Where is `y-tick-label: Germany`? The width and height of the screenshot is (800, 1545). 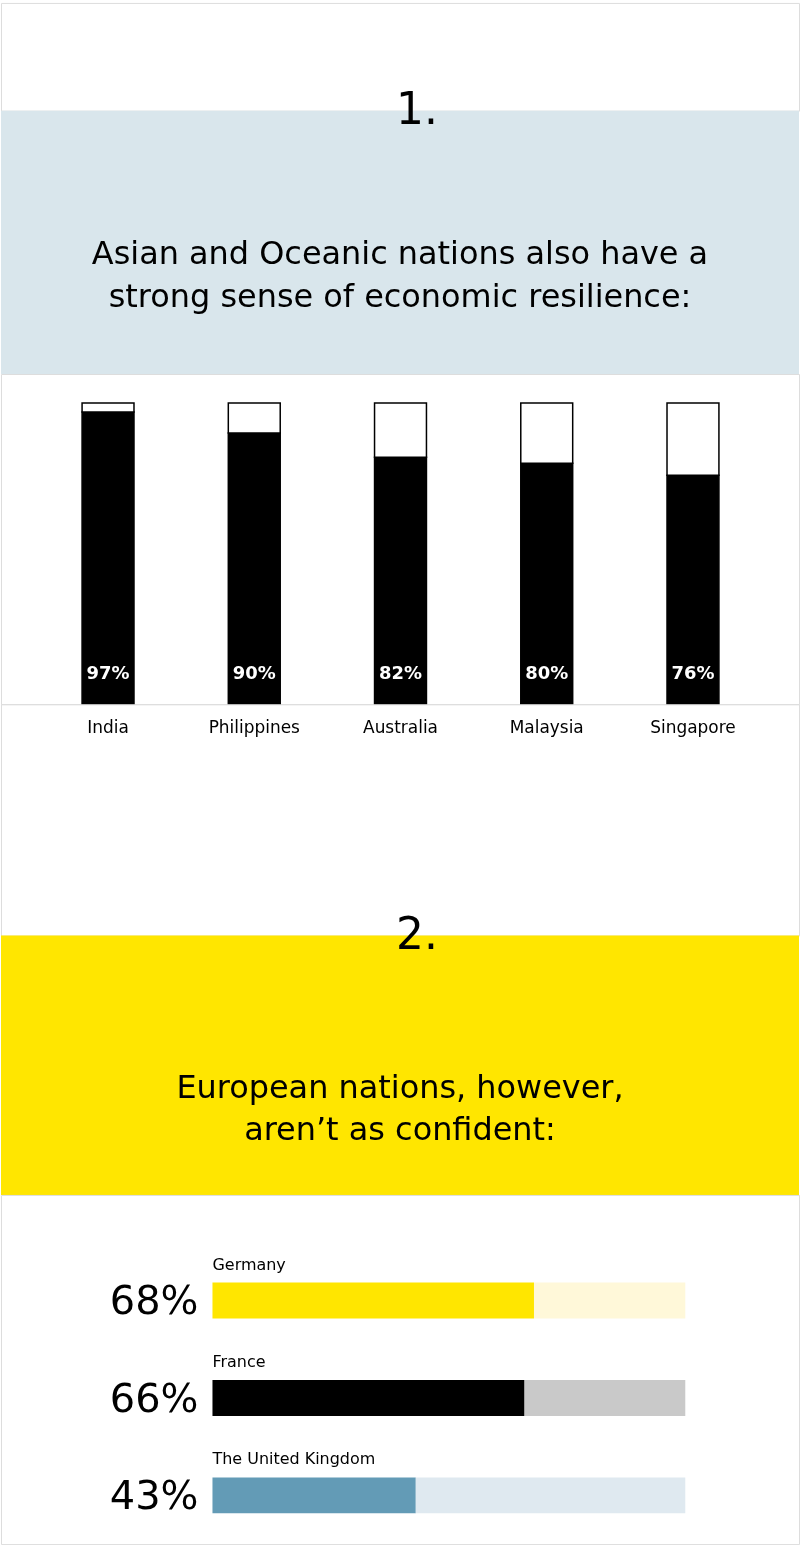
y-tick-label: Germany is located at coordinates (249, 1264).